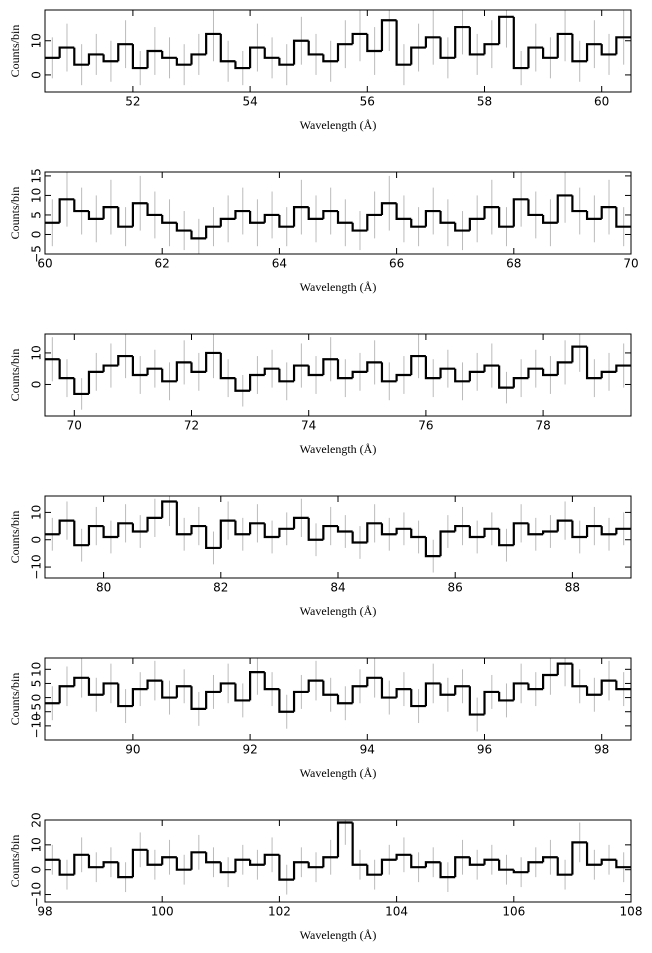  I want to click on y-tick-label: −10, so click(37, 894).